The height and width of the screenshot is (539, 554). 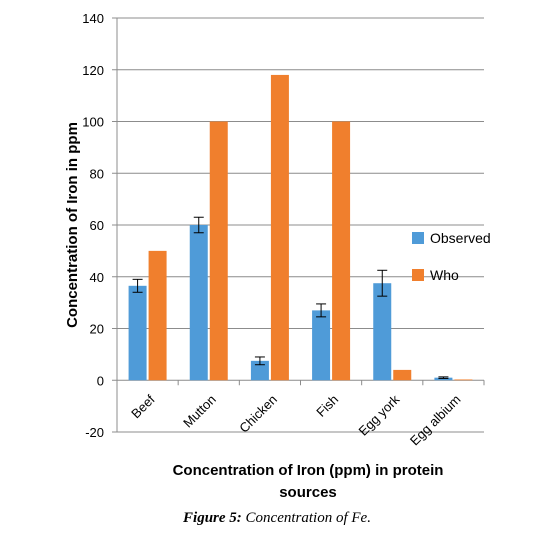 I want to click on y-tick-label-80: 80, so click(x=97, y=173).